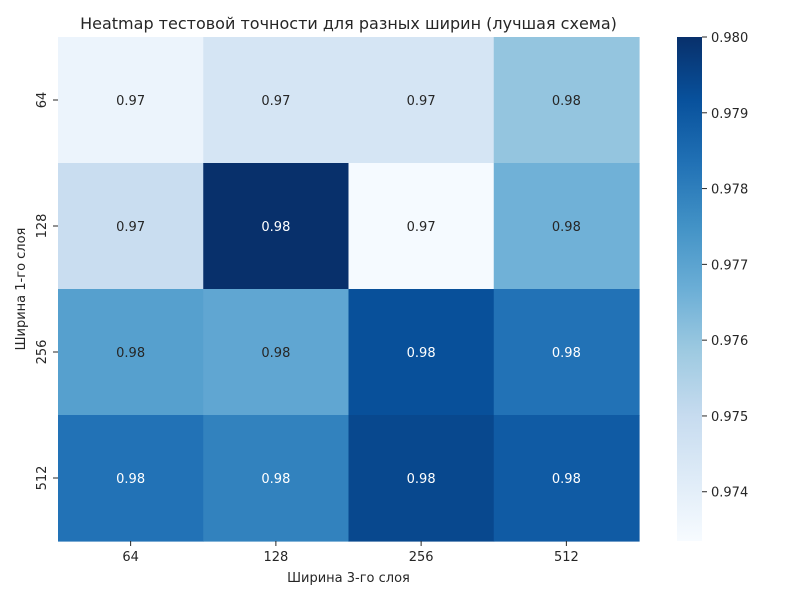 The height and width of the screenshot is (604, 800). Describe the element at coordinates (42, 100) in the screenshot. I see `y-tick-label: 64` at that location.